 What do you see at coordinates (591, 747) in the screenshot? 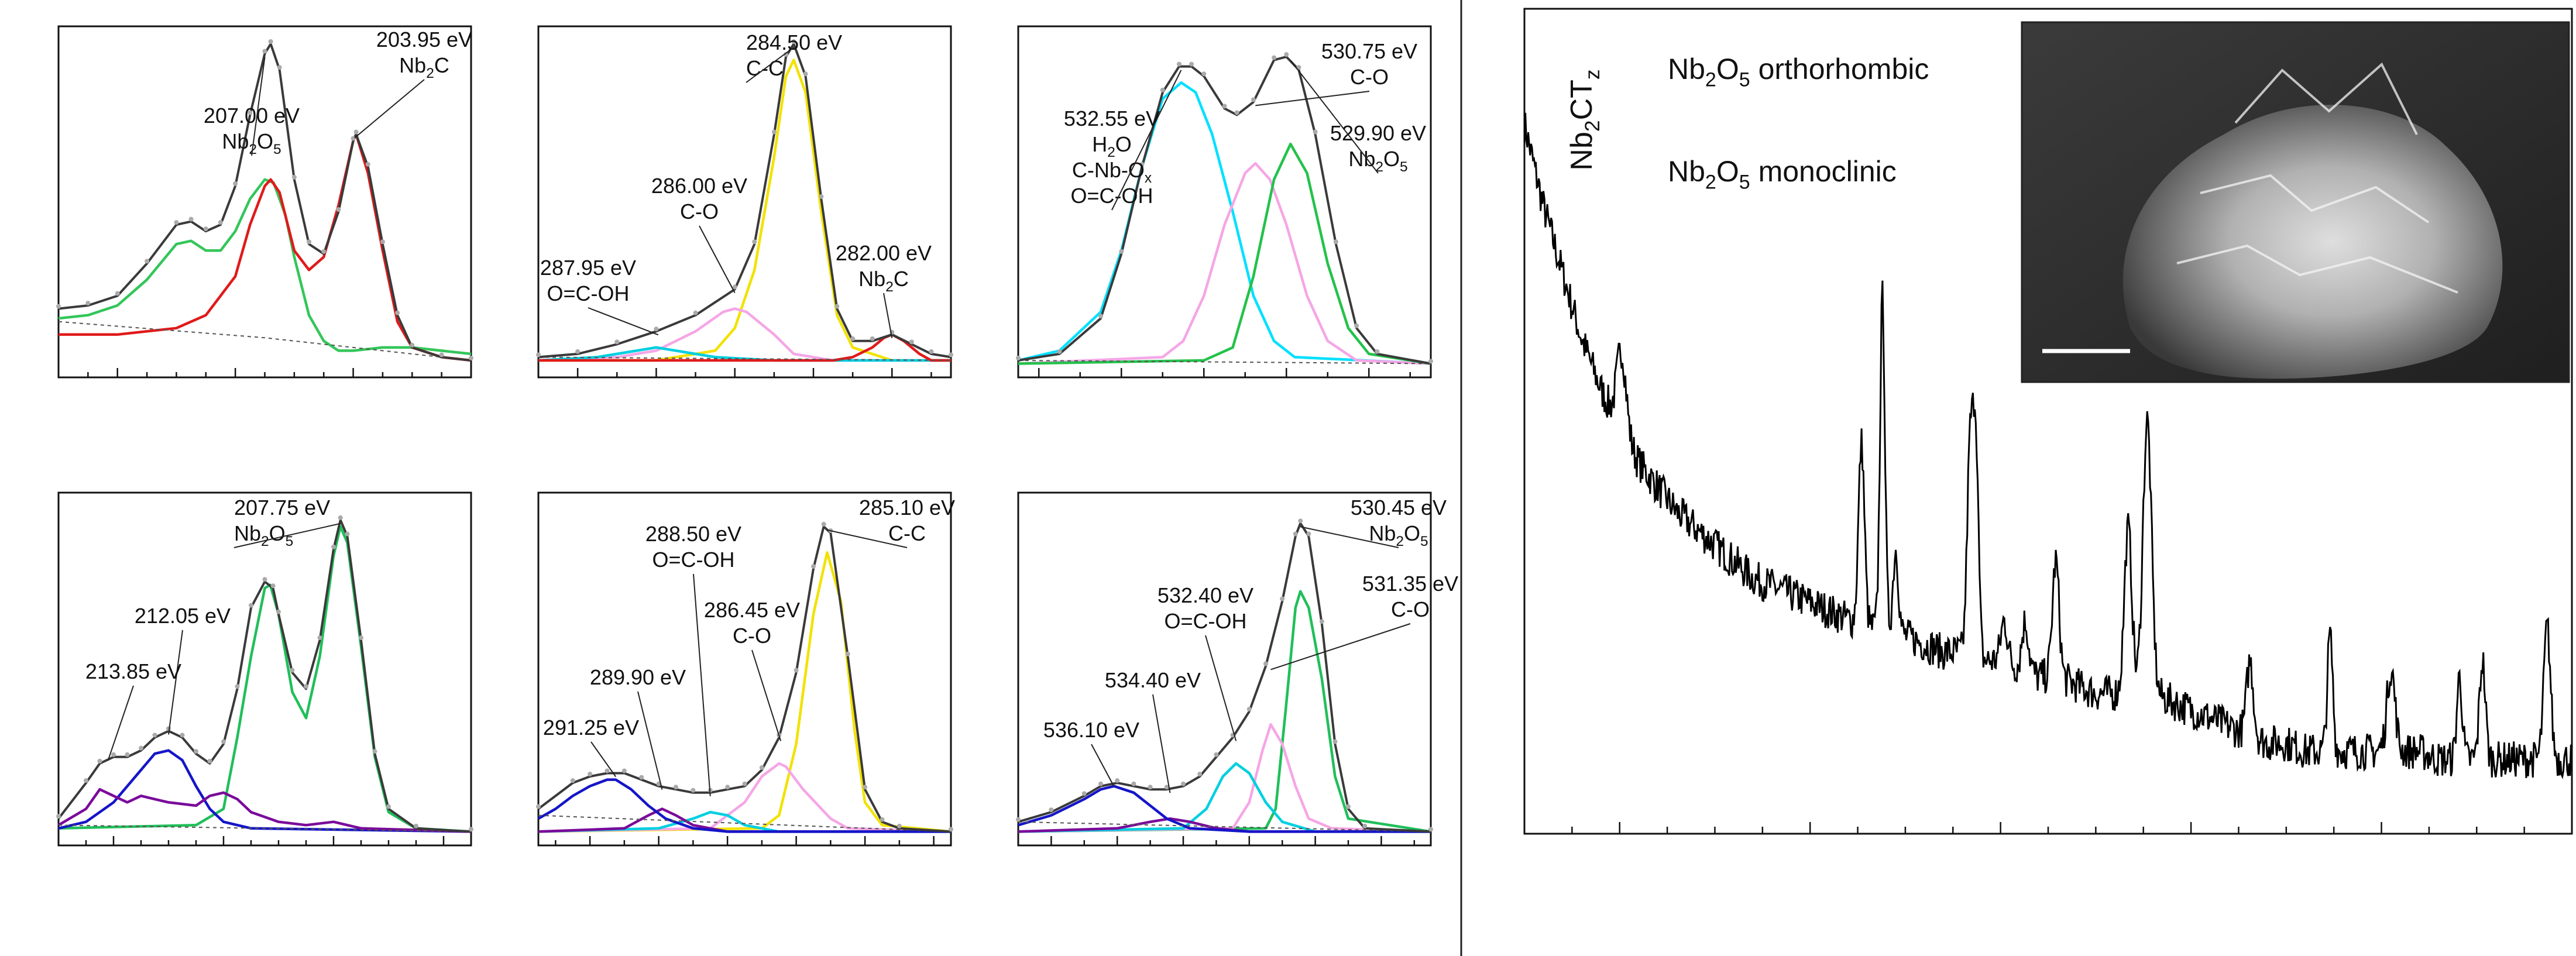
I see `peak-annotation: 291.25 eV` at bounding box center [591, 747].